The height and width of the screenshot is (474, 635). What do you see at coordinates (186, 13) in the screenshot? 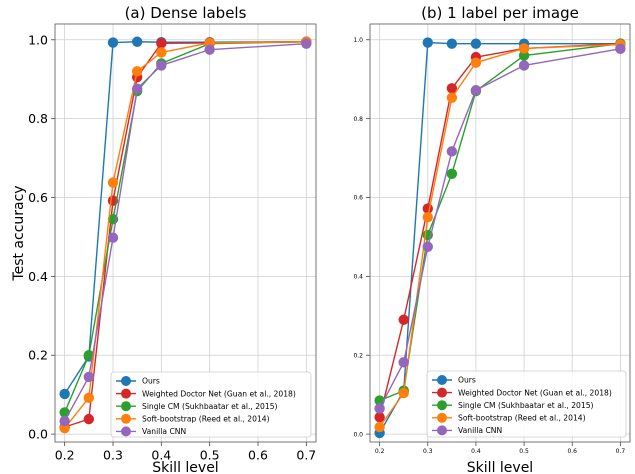
I see `chart-title: (a) Dense labels` at bounding box center [186, 13].